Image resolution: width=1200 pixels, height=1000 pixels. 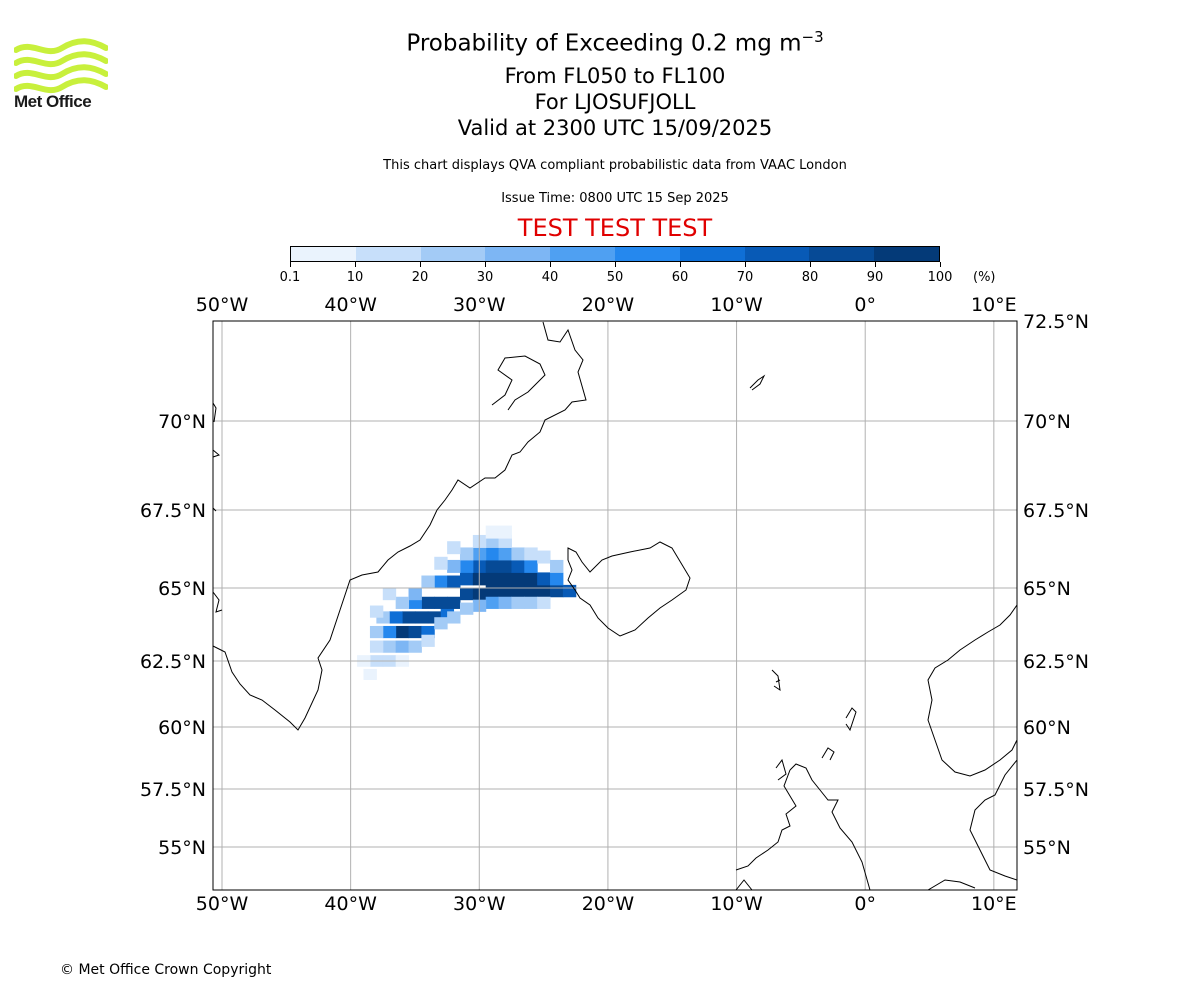 I want to click on lon-label-bottom: 10°E, so click(x=994, y=904).